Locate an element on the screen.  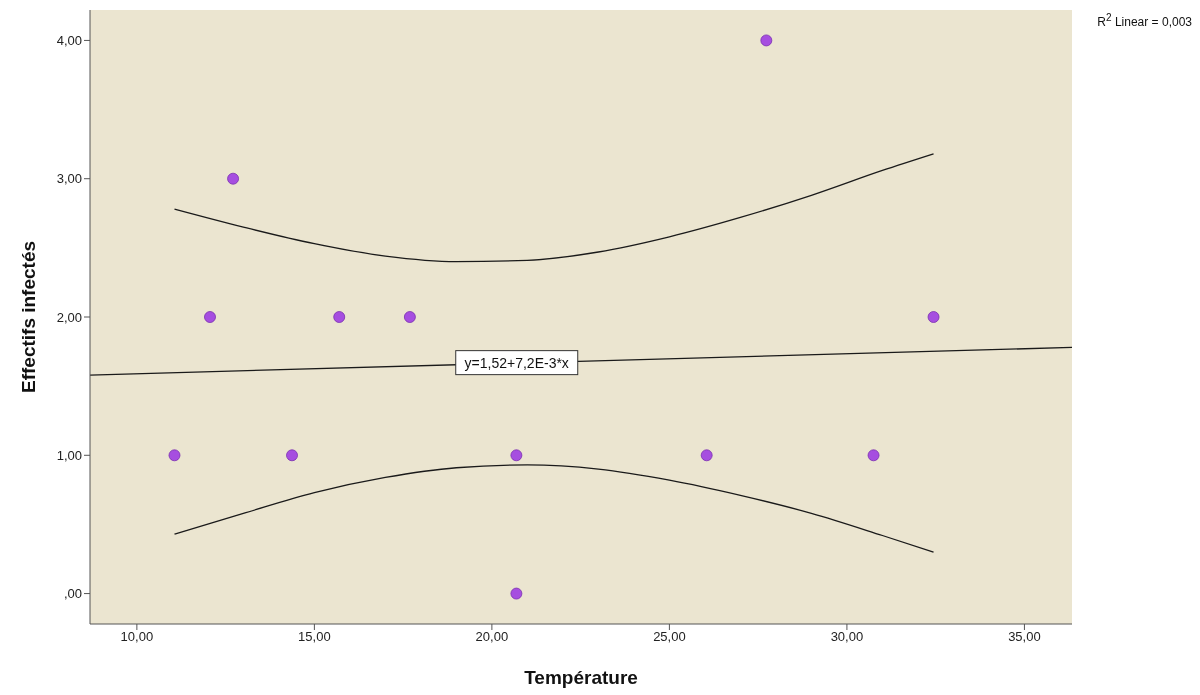
x-tick-label: 20,00 is located at coordinates (492, 637).